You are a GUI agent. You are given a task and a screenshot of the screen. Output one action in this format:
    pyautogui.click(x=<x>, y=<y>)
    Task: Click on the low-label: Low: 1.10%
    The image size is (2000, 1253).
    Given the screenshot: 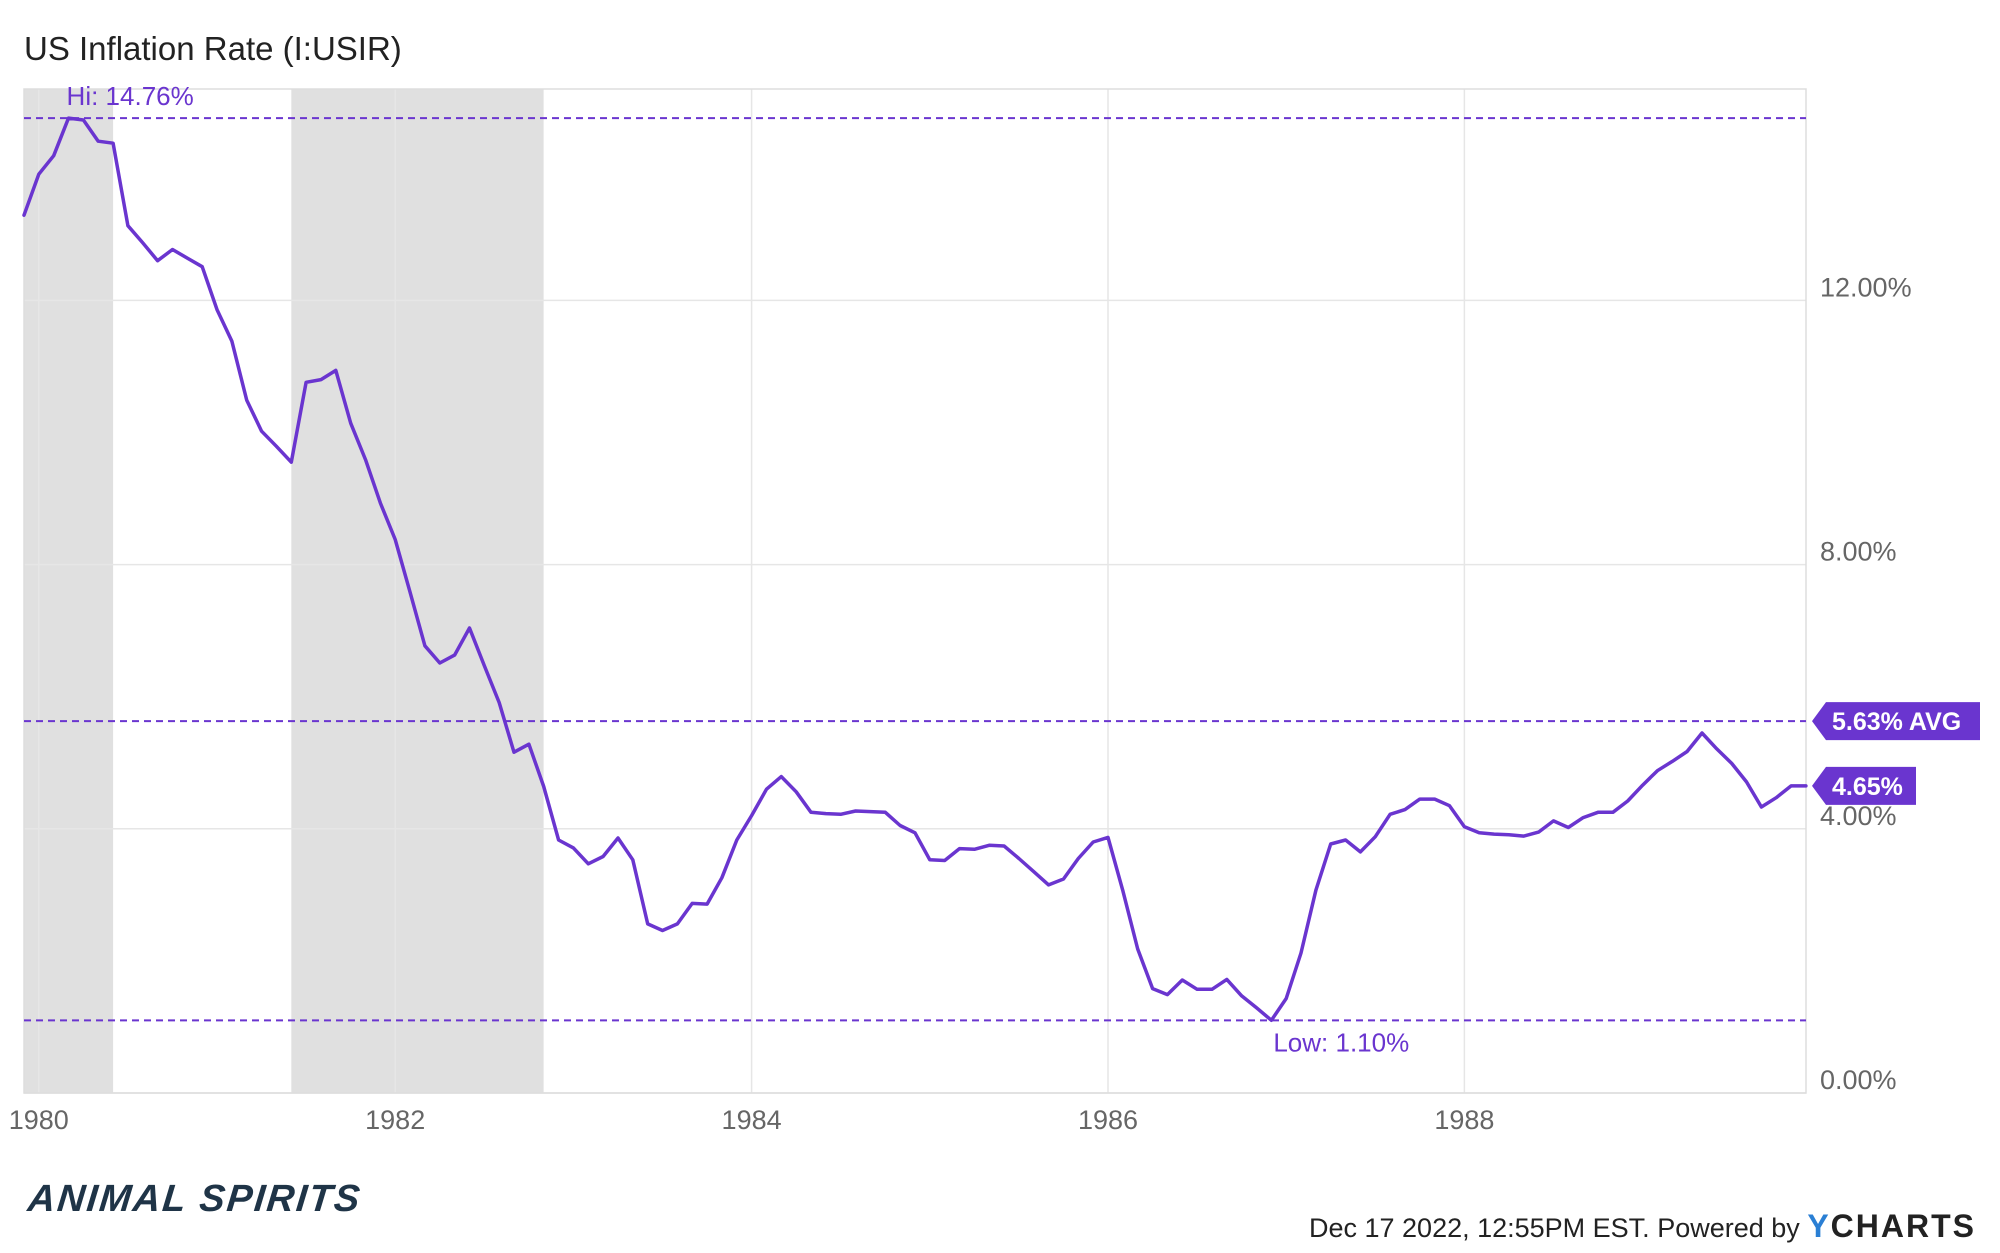 What is the action you would take?
    pyautogui.click(x=1341, y=1042)
    